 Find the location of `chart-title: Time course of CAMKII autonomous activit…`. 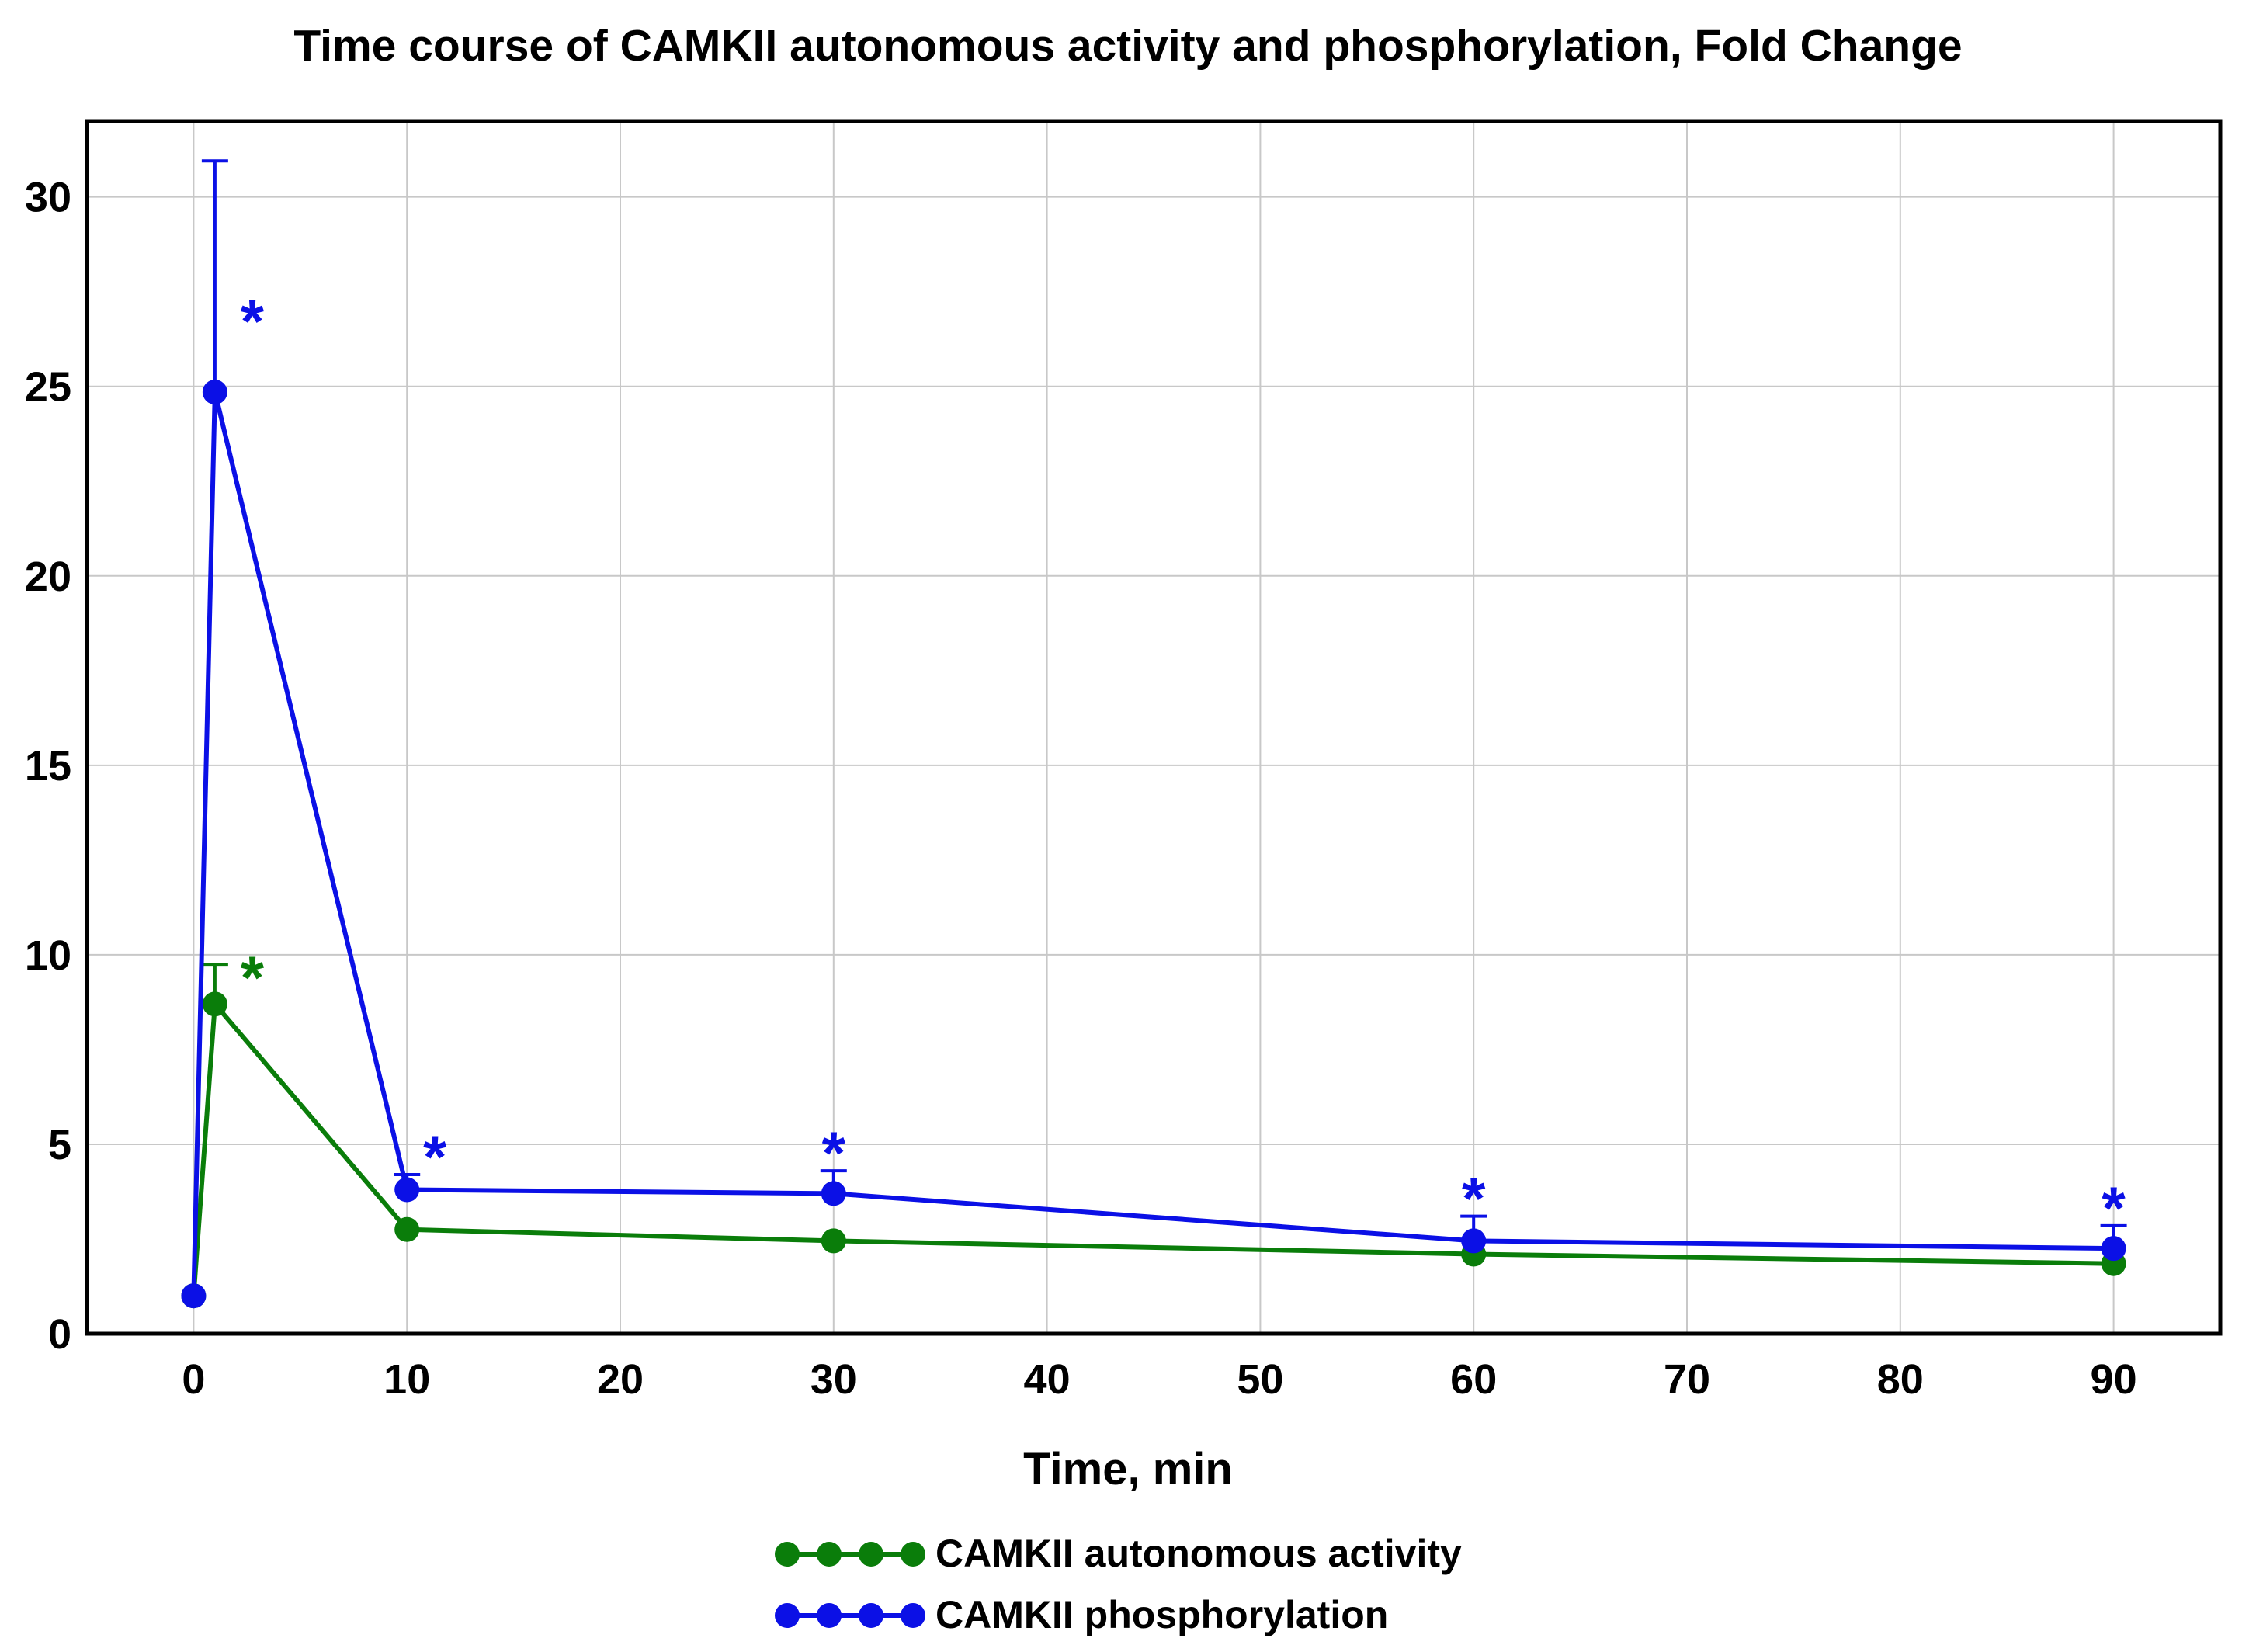

chart-title: Time course of CAMKII autonomous activit… is located at coordinates (1127, 46).